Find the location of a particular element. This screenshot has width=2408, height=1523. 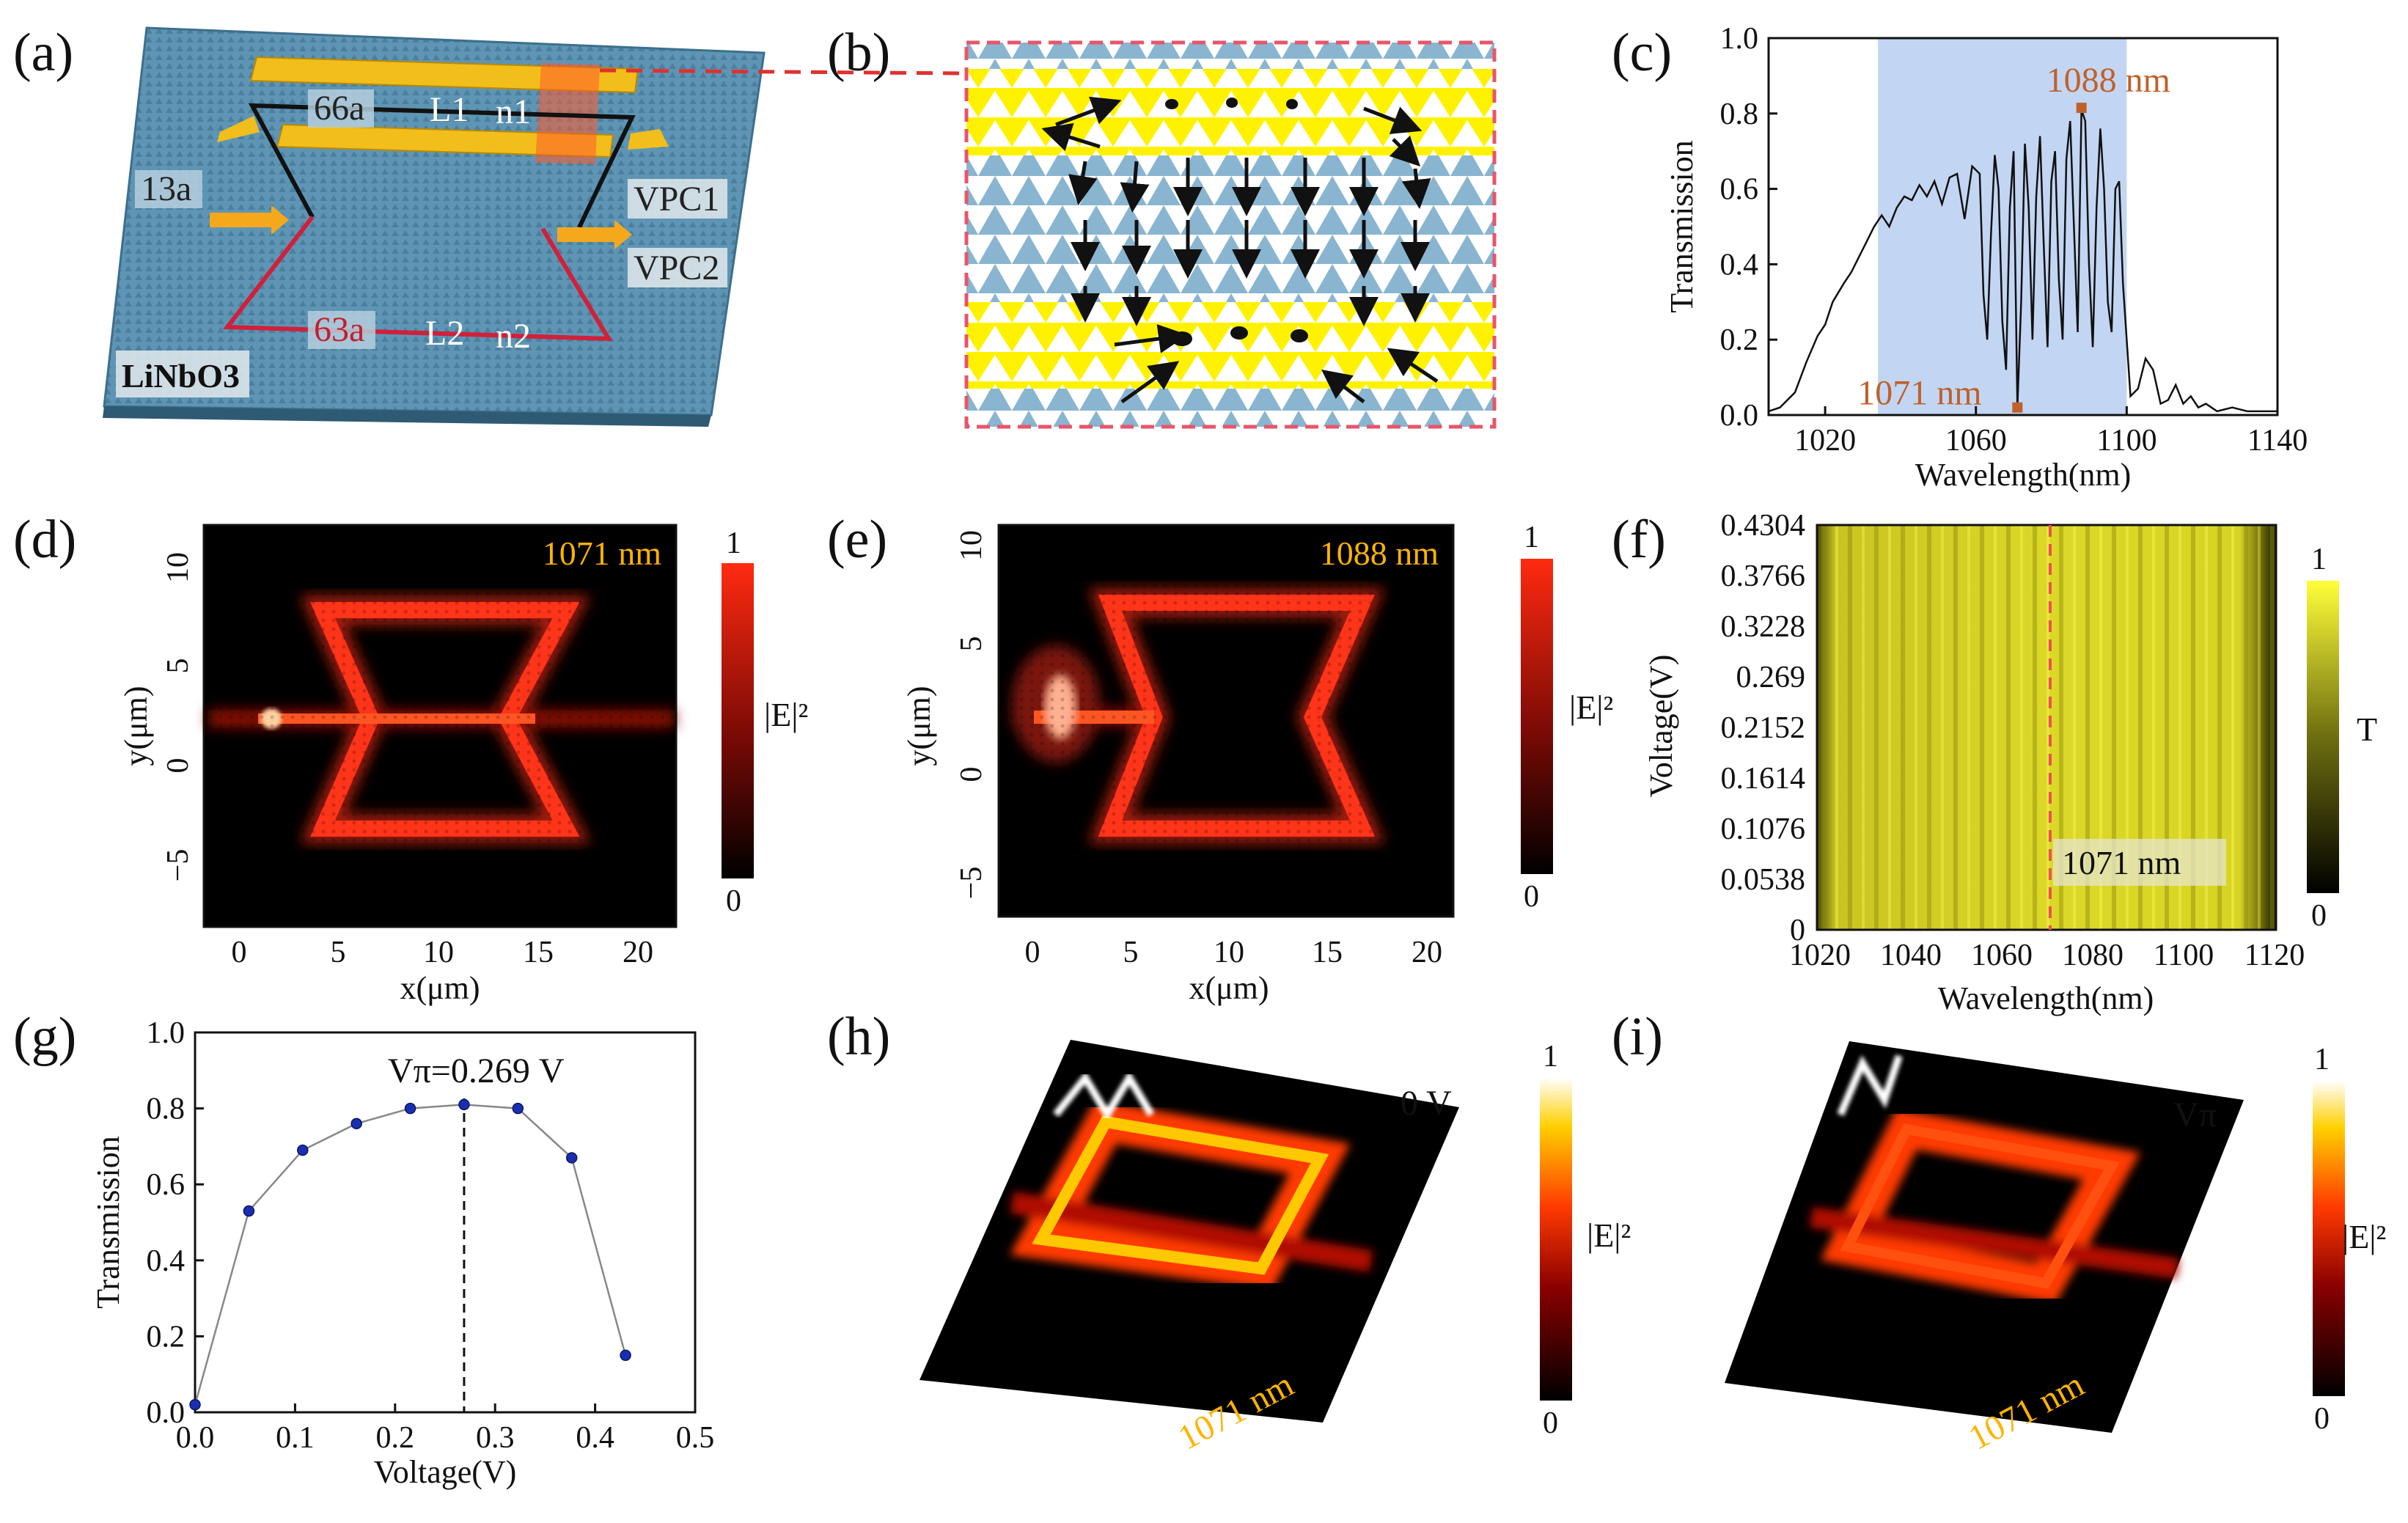

panel-a-device: 66a L1 n1 13a VPC1 VPC2 63a L2 n2 LiNbO3 is located at coordinates (532, 226).